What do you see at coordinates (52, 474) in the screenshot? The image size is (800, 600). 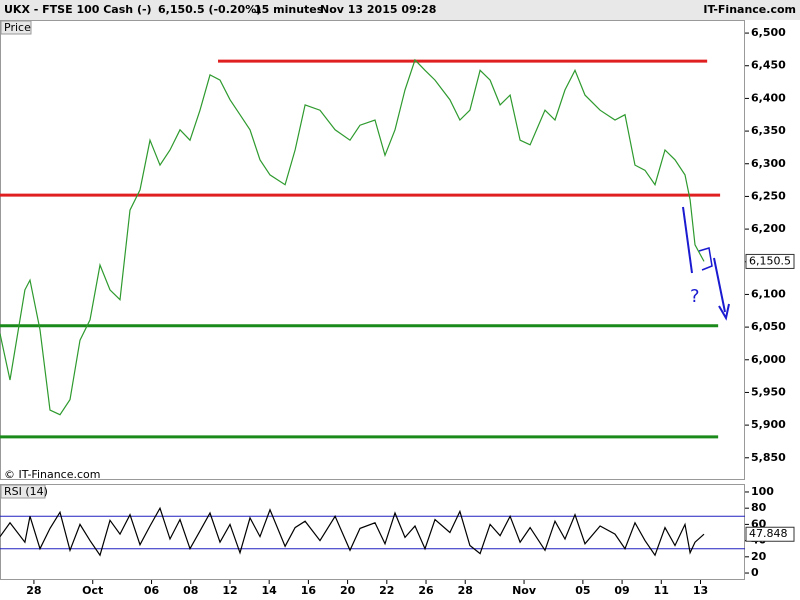 I see `footer: © IT-Finance.com` at bounding box center [52, 474].